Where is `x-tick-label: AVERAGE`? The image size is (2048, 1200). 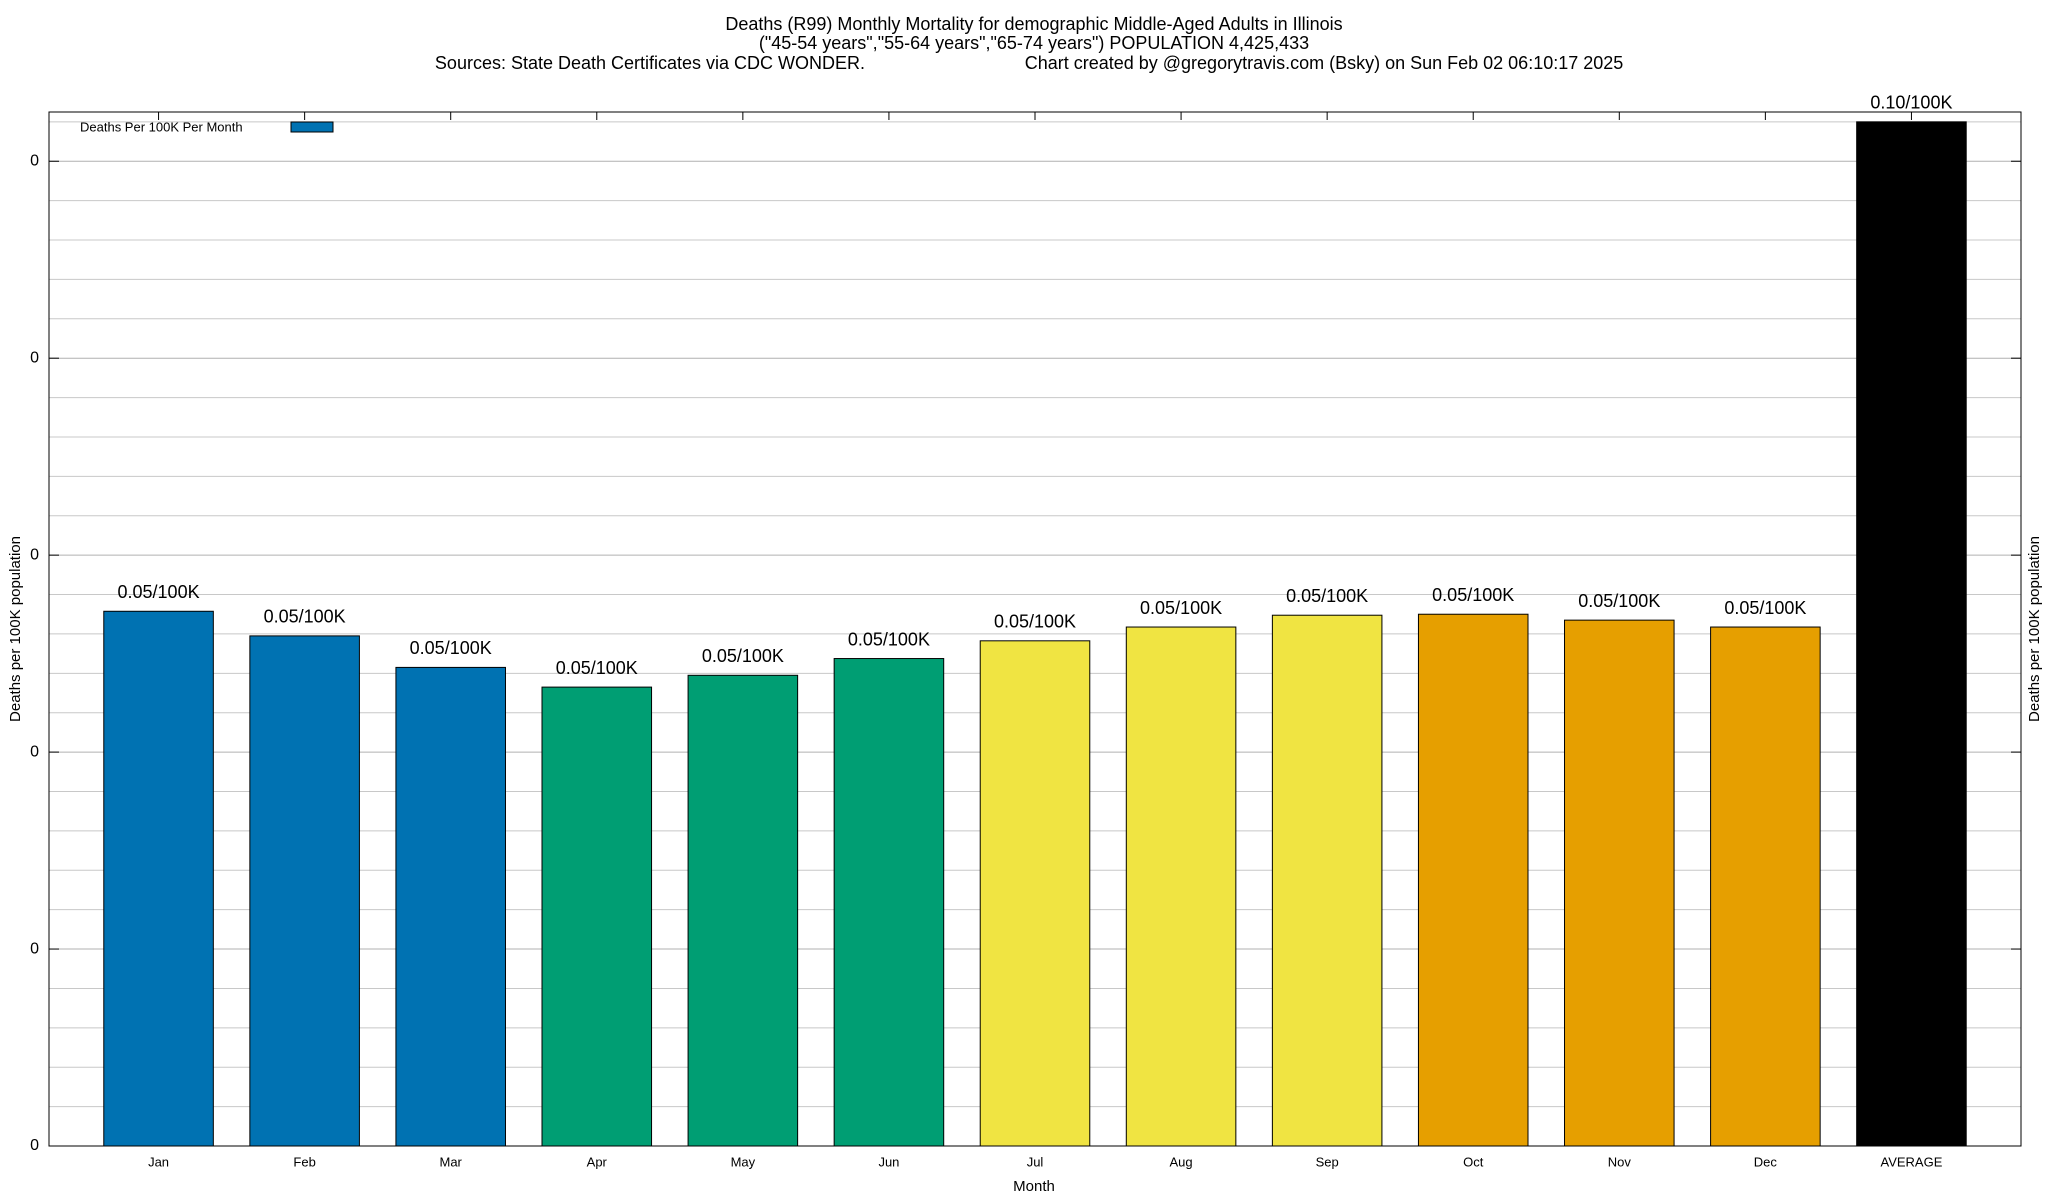 x-tick-label: AVERAGE is located at coordinates (1911, 1161).